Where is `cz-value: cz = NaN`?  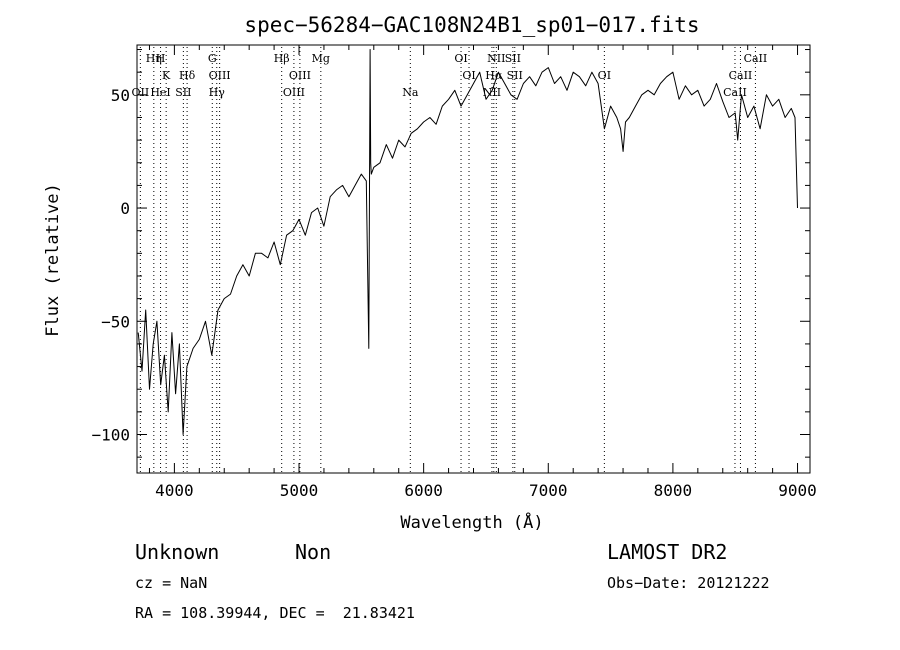 cz-value: cz = NaN is located at coordinates (171, 583).